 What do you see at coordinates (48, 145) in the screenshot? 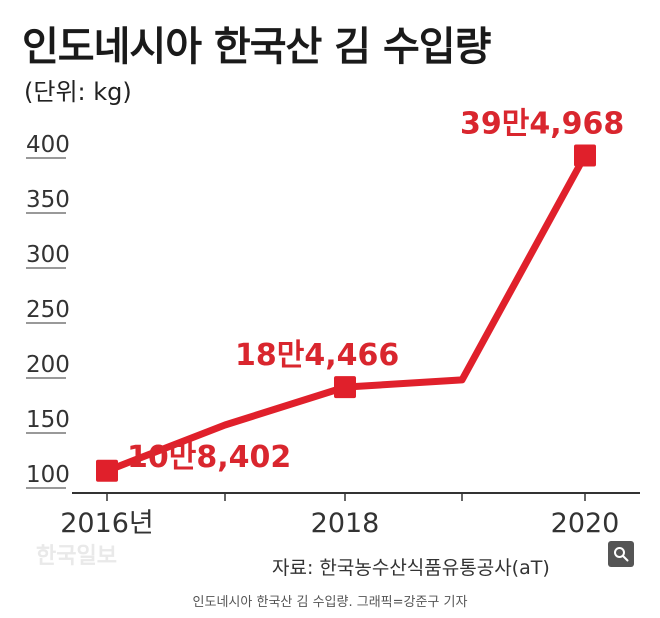
I see `y-tick-label: 400` at bounding box center [48, 145].